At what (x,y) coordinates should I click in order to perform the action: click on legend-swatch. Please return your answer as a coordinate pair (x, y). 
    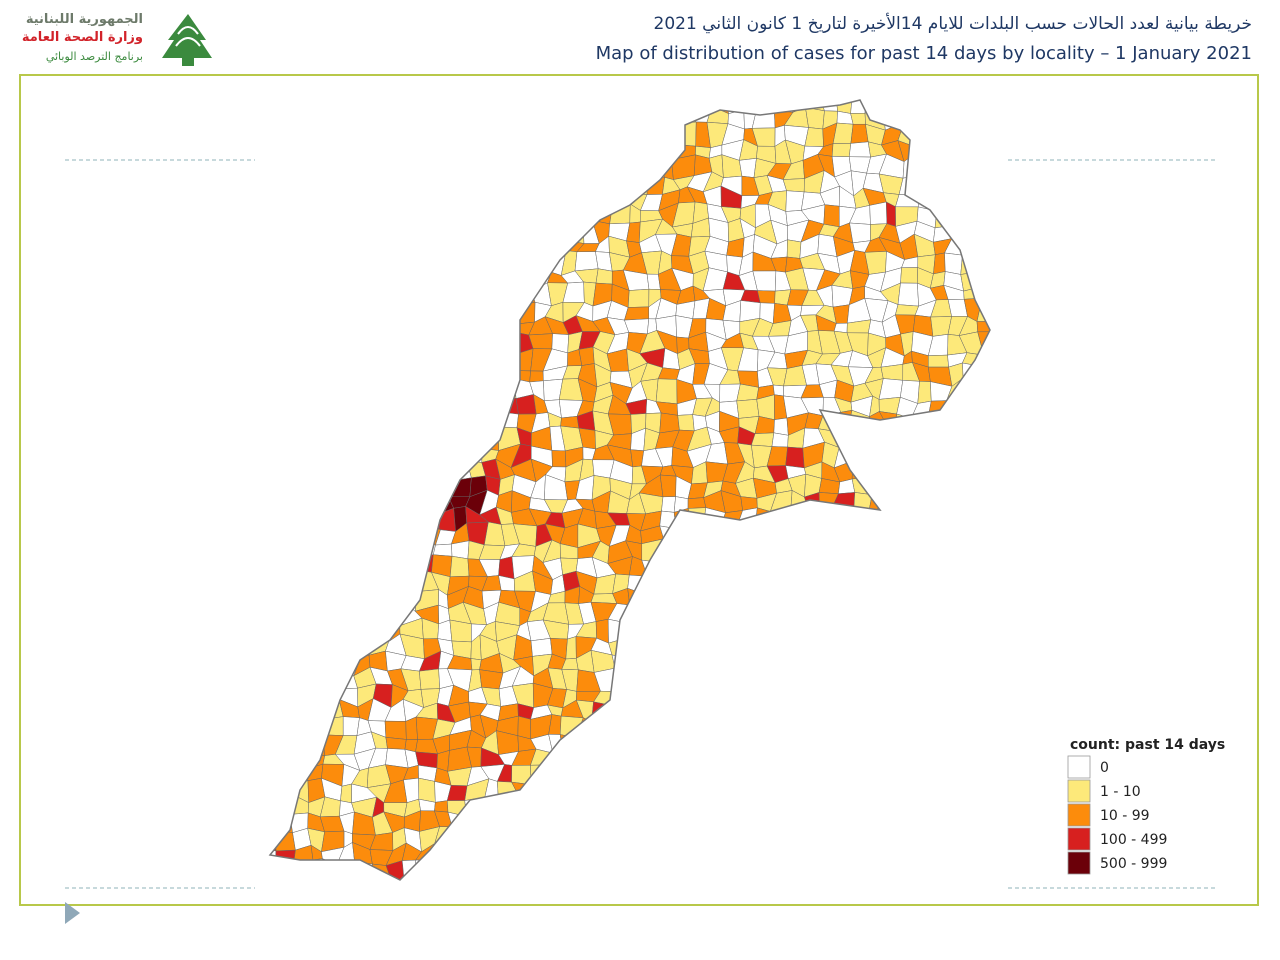
    Looking at the image, I should click on (1079, 791).